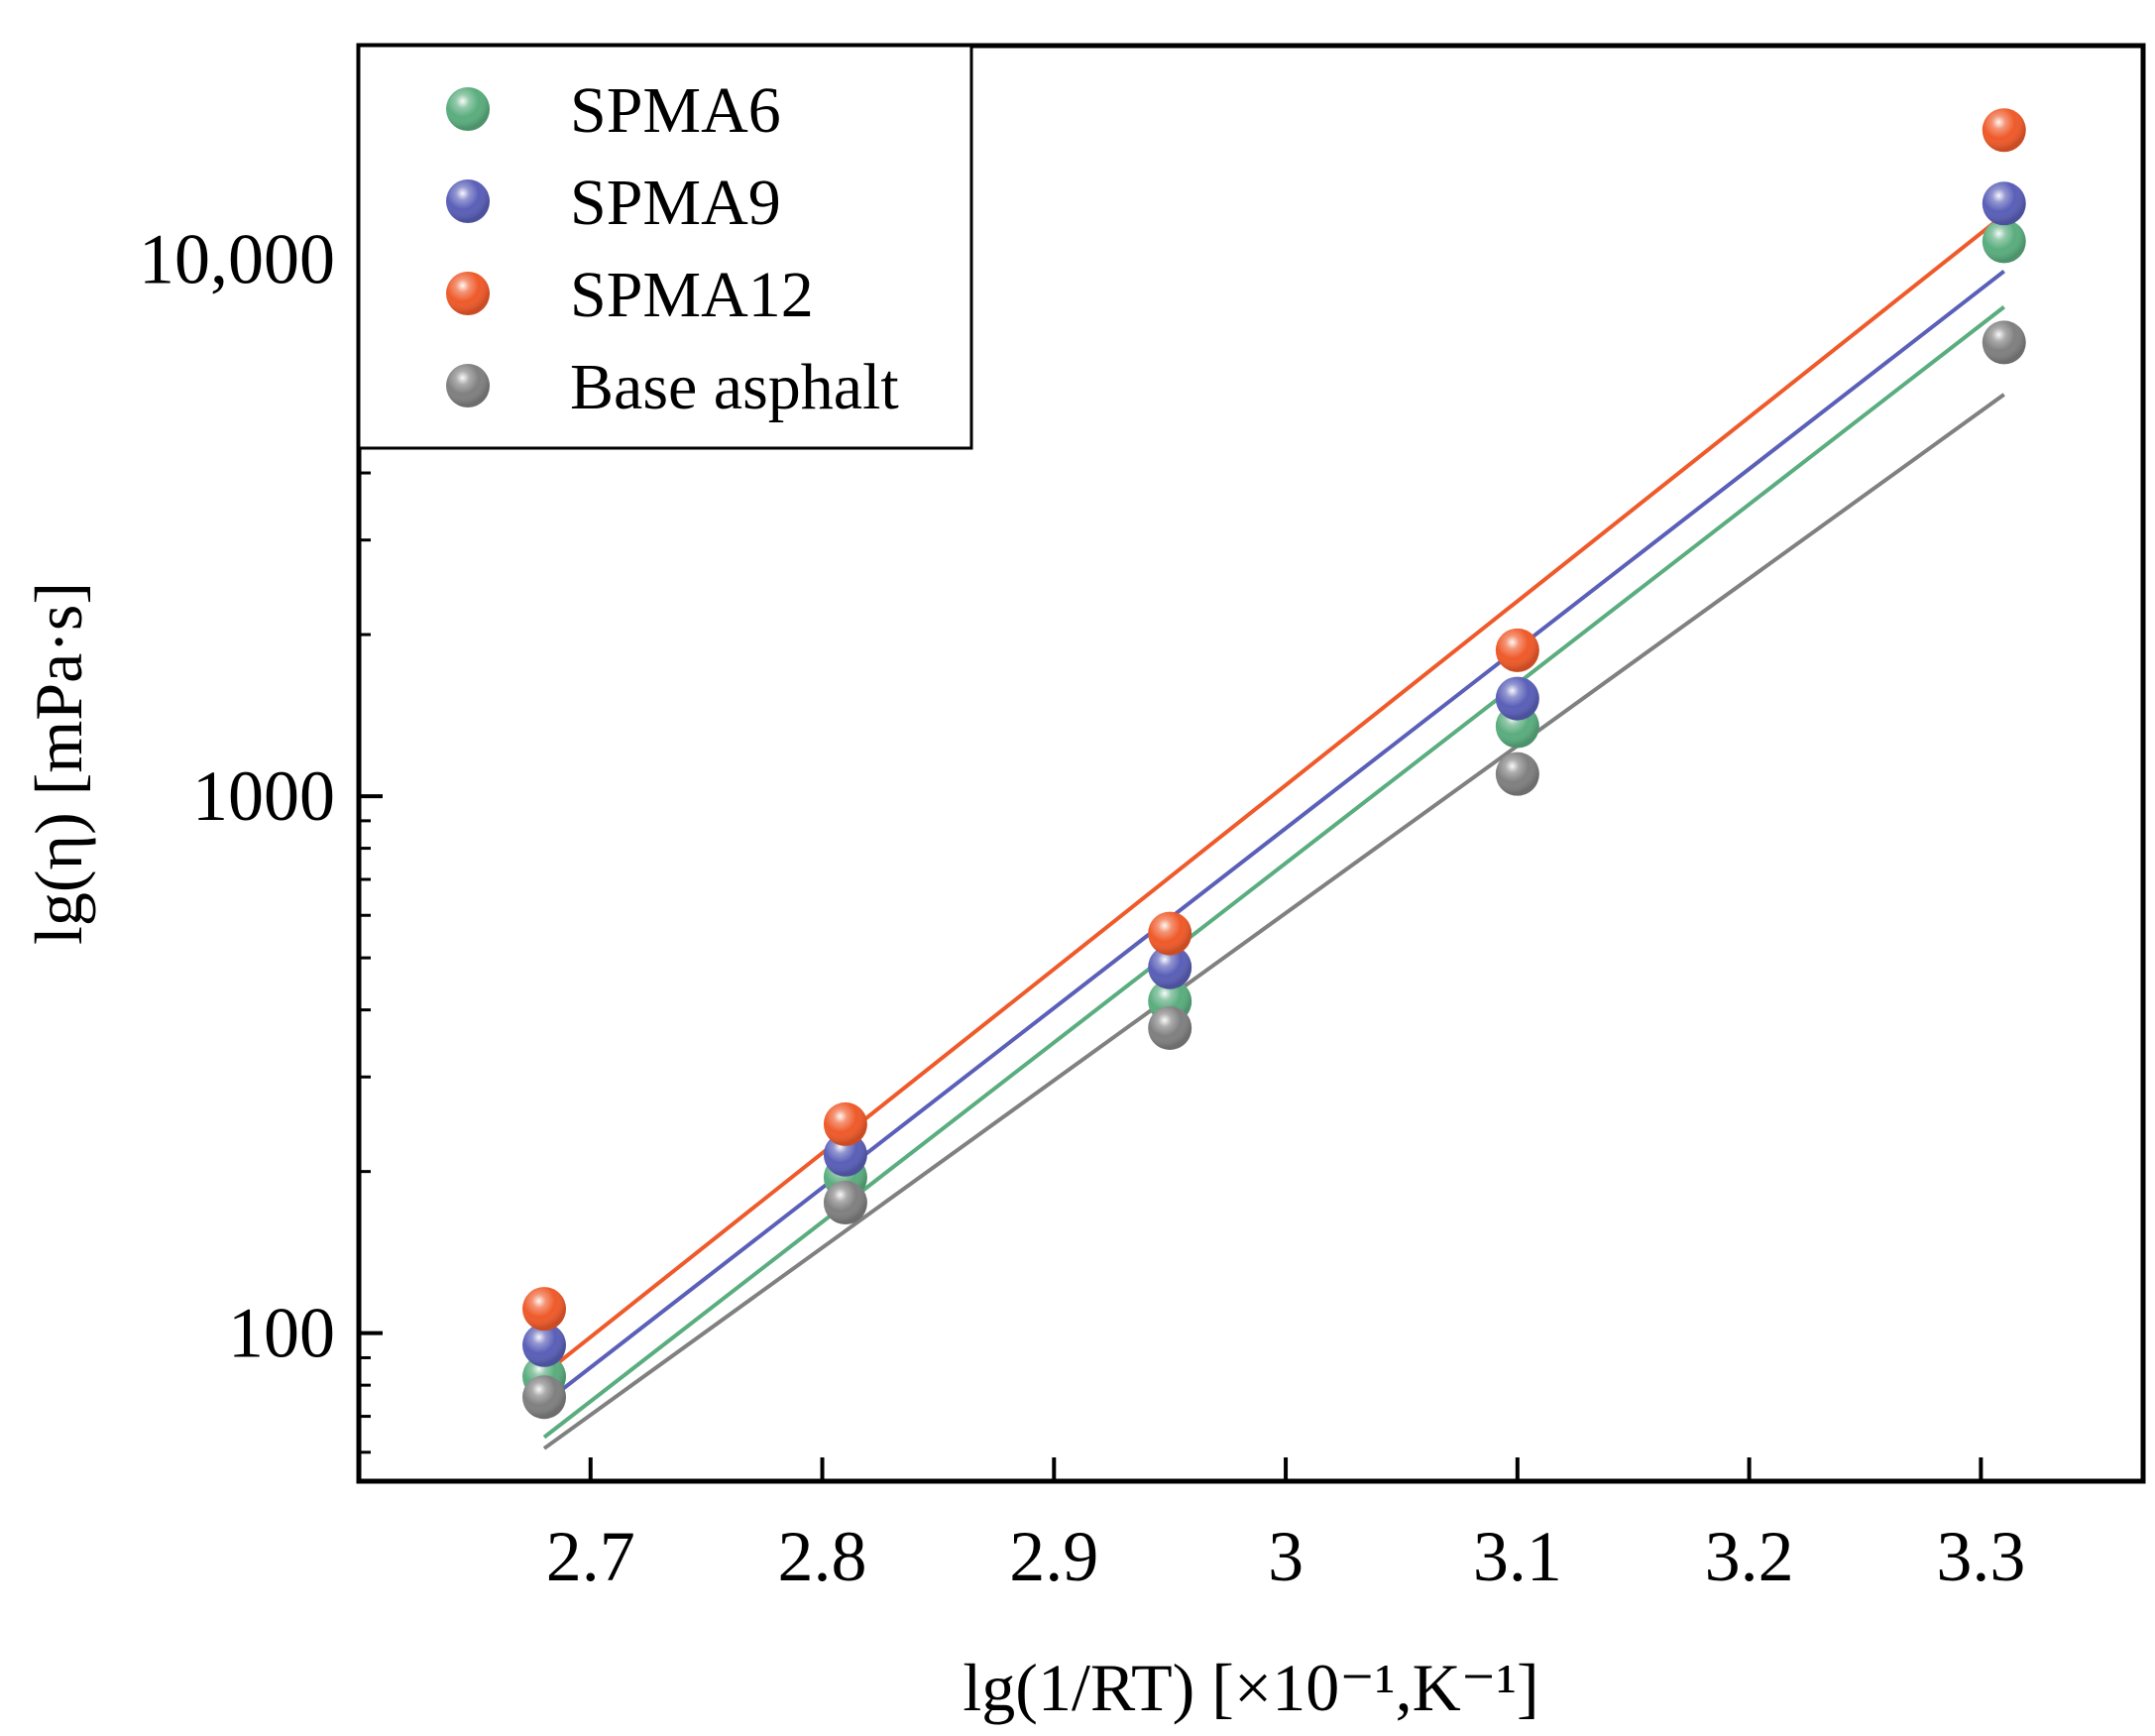 The image size is (2155, 1736). Describe the element at coordinates (1517, 1556) in the screenshot. I see `x-tick-label: 3.1` at that location.